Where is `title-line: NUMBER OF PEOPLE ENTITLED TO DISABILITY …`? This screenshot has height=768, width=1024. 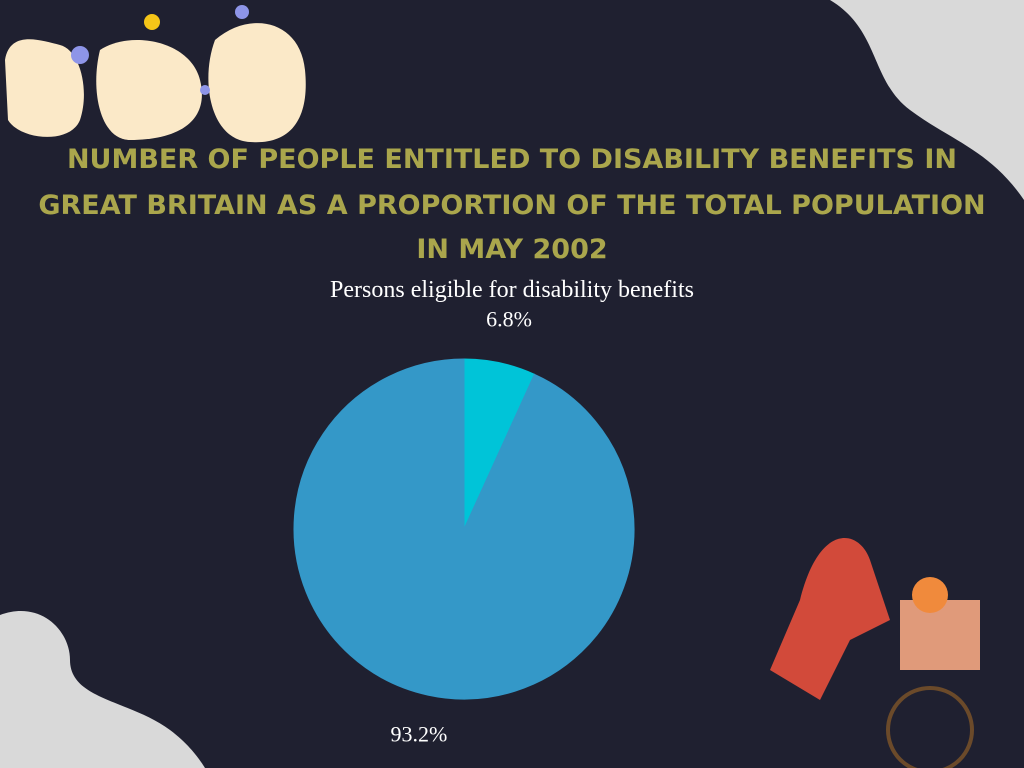 title-line: NUMBER OF PEOPLE ENTITLED TO DISABILITY … is located at coordinates (512, 159).